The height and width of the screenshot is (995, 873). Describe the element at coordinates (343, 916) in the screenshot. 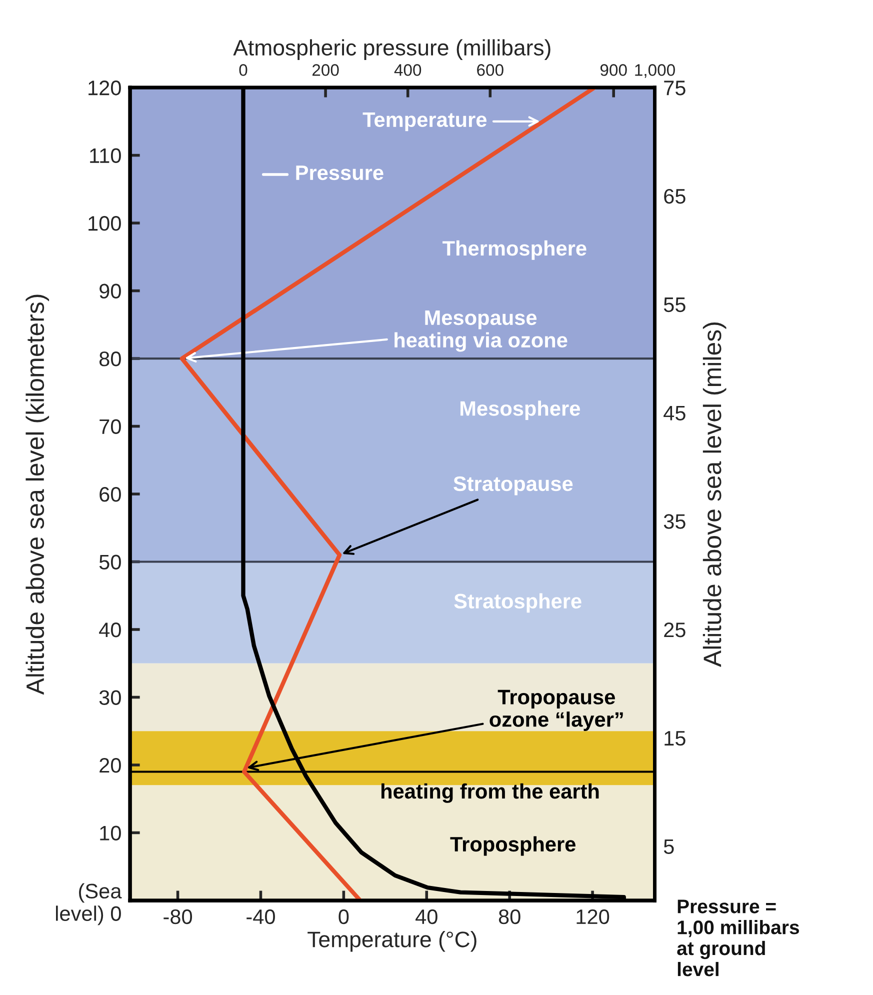

I see `x-tick-label: 0` at that location.